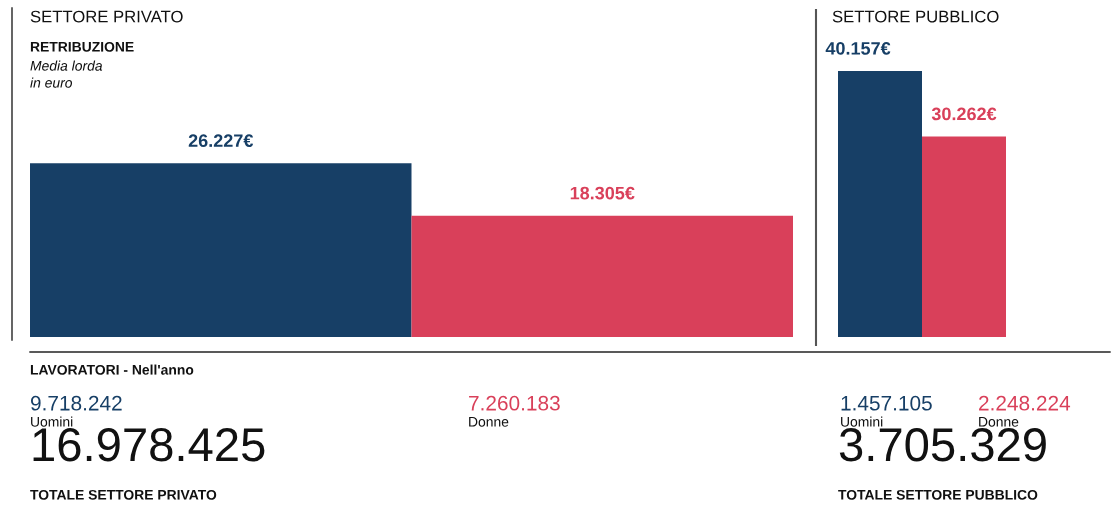  What do you see at coordinates (514, 403) in the screenshot?
I see `text: 7.260.183` at bounding box center [514, 403].